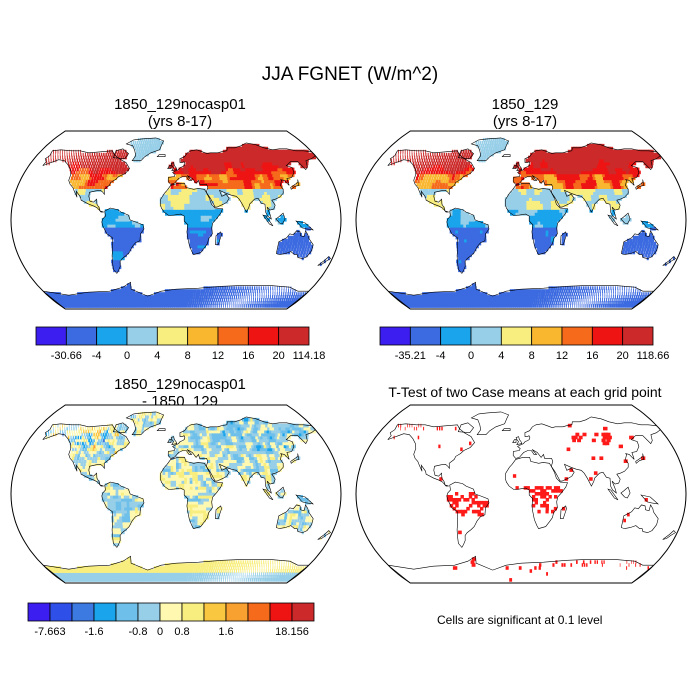 The image size is (700, 700). I want to click on colorbar-tick-label: -0.8, so click(138, 632).